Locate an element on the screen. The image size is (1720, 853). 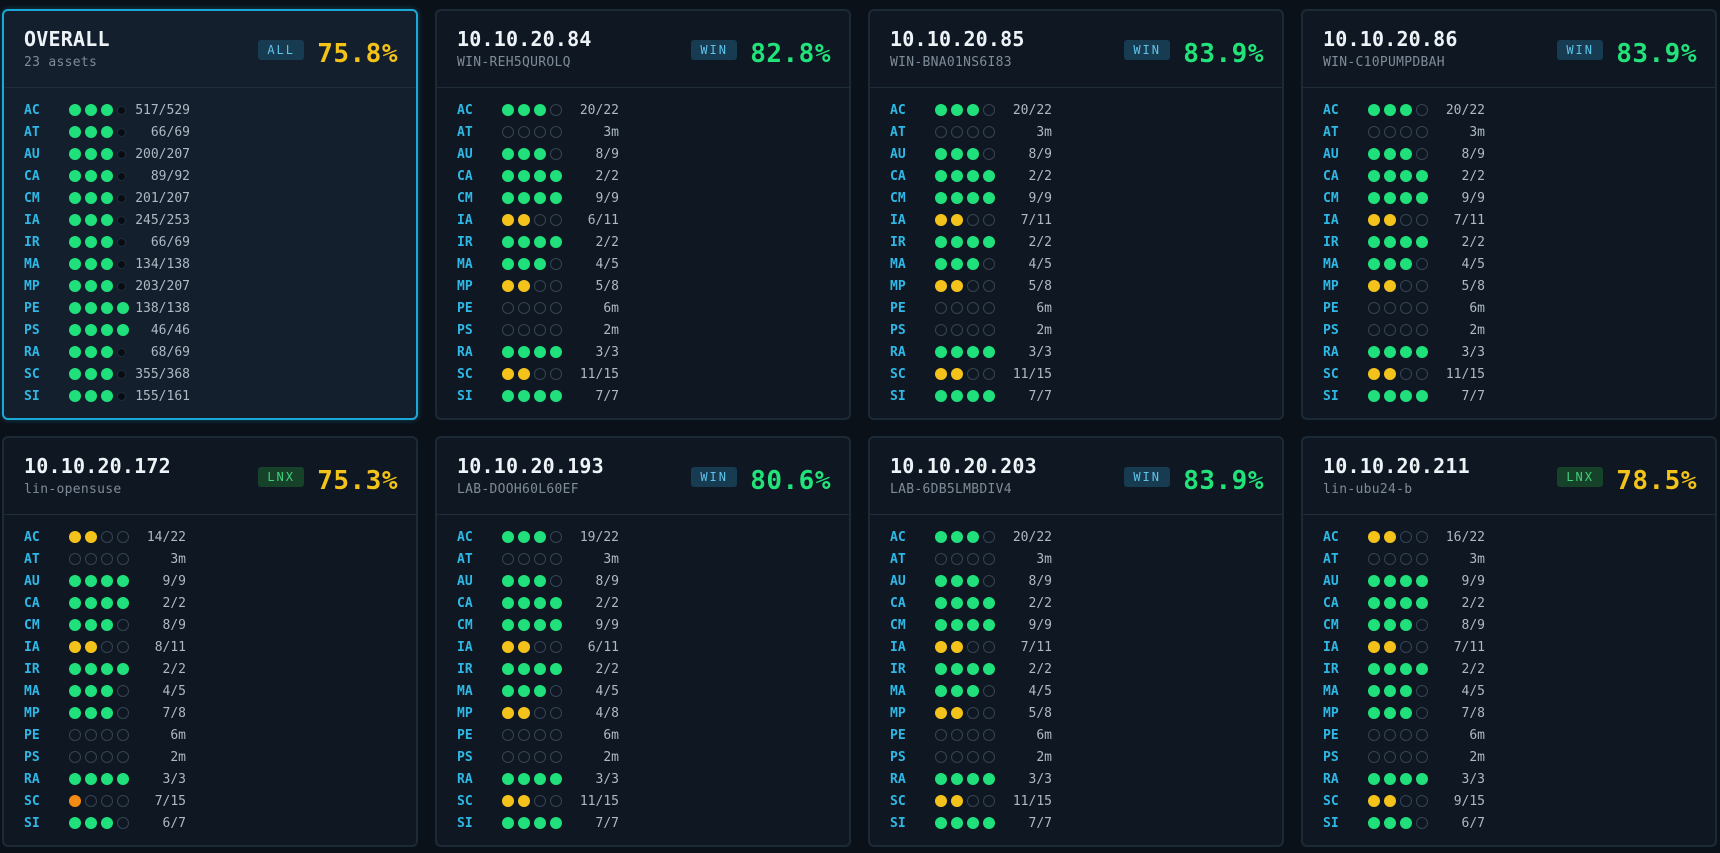
family-code: MA is located at coordinates (32, 691).